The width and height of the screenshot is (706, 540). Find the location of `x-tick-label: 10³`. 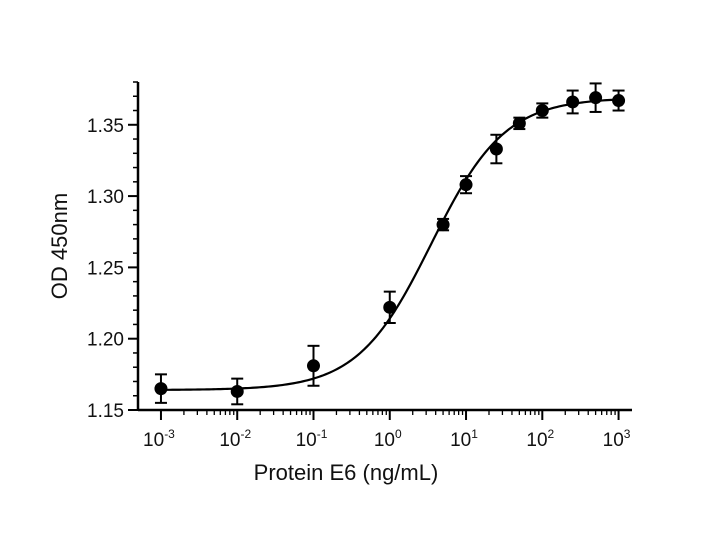

x-tick-label: 10³ is located at coordinates (617, 439).